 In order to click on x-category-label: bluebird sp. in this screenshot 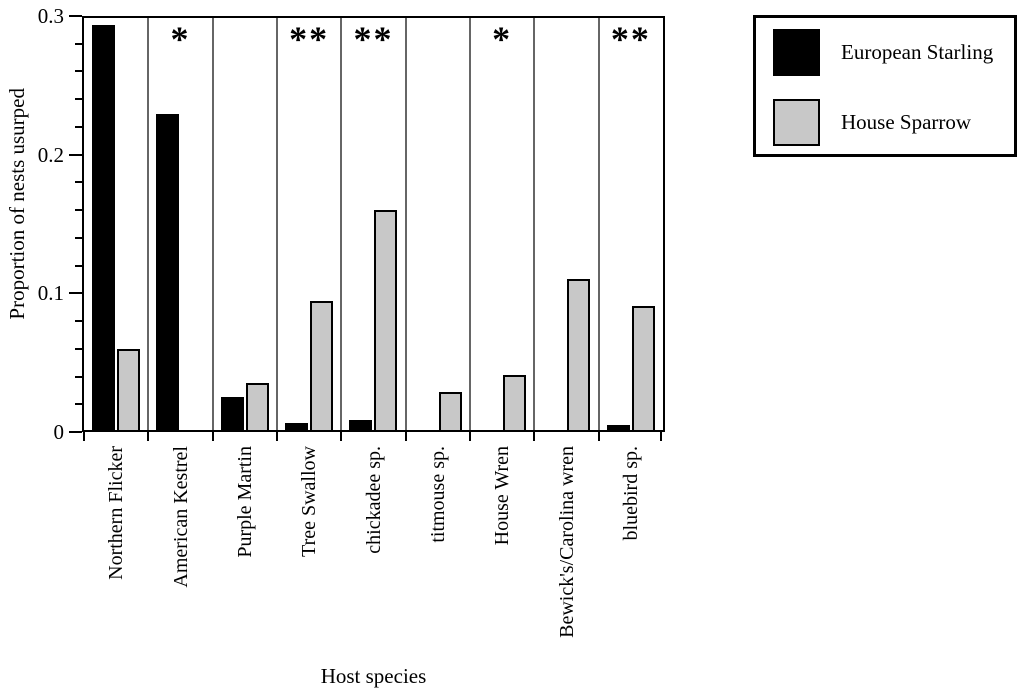, I will do `click(630, 493)`.